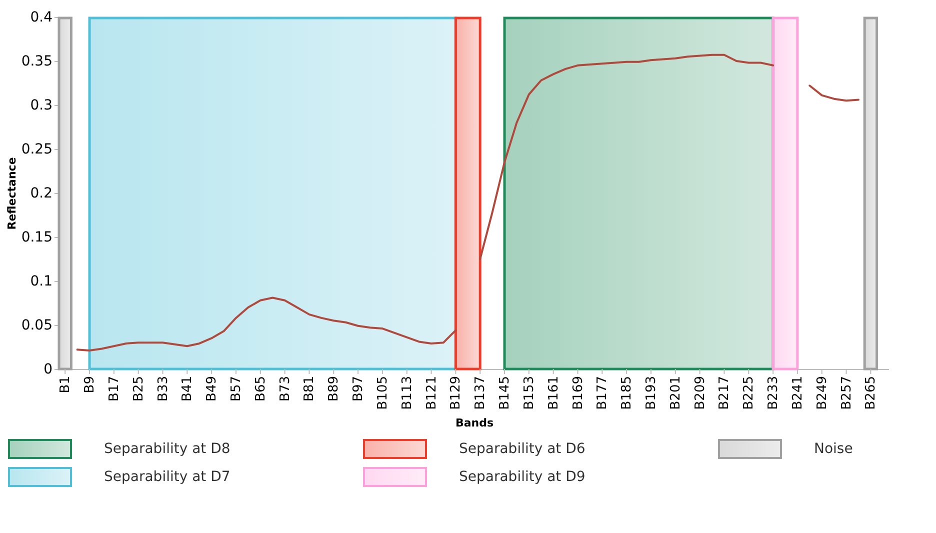 Image resolution: width=936 pixels, height=533 pixels. What do you see at coordinates (310, 389) in the screenshot?
I see `x-tick-label: B81` at bounding box center [310, 389].